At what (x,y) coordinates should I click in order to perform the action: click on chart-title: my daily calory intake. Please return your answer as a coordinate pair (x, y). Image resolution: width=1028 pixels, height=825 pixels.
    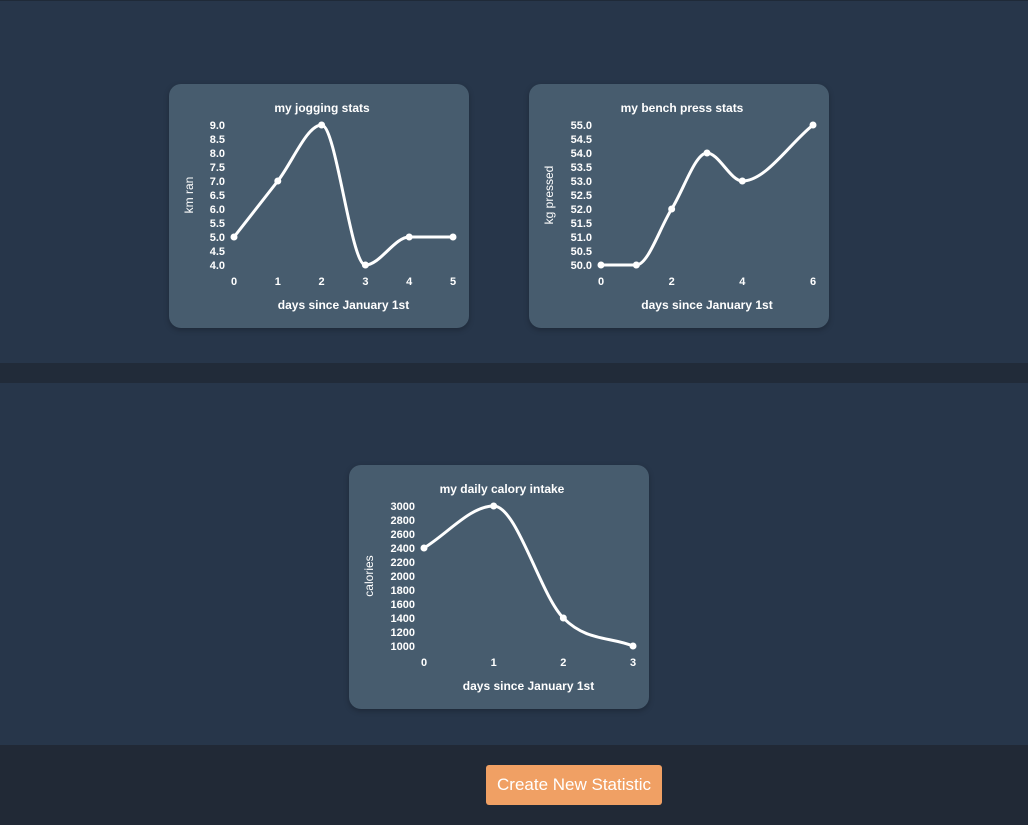
    Looking at the image, I should click on (502, 489).